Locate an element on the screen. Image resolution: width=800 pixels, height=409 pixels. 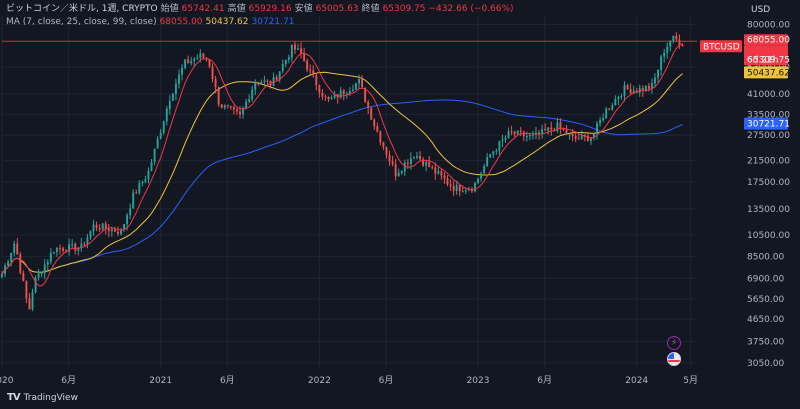
lightning-icon: ⚡ is located at coordinates (674, 343).